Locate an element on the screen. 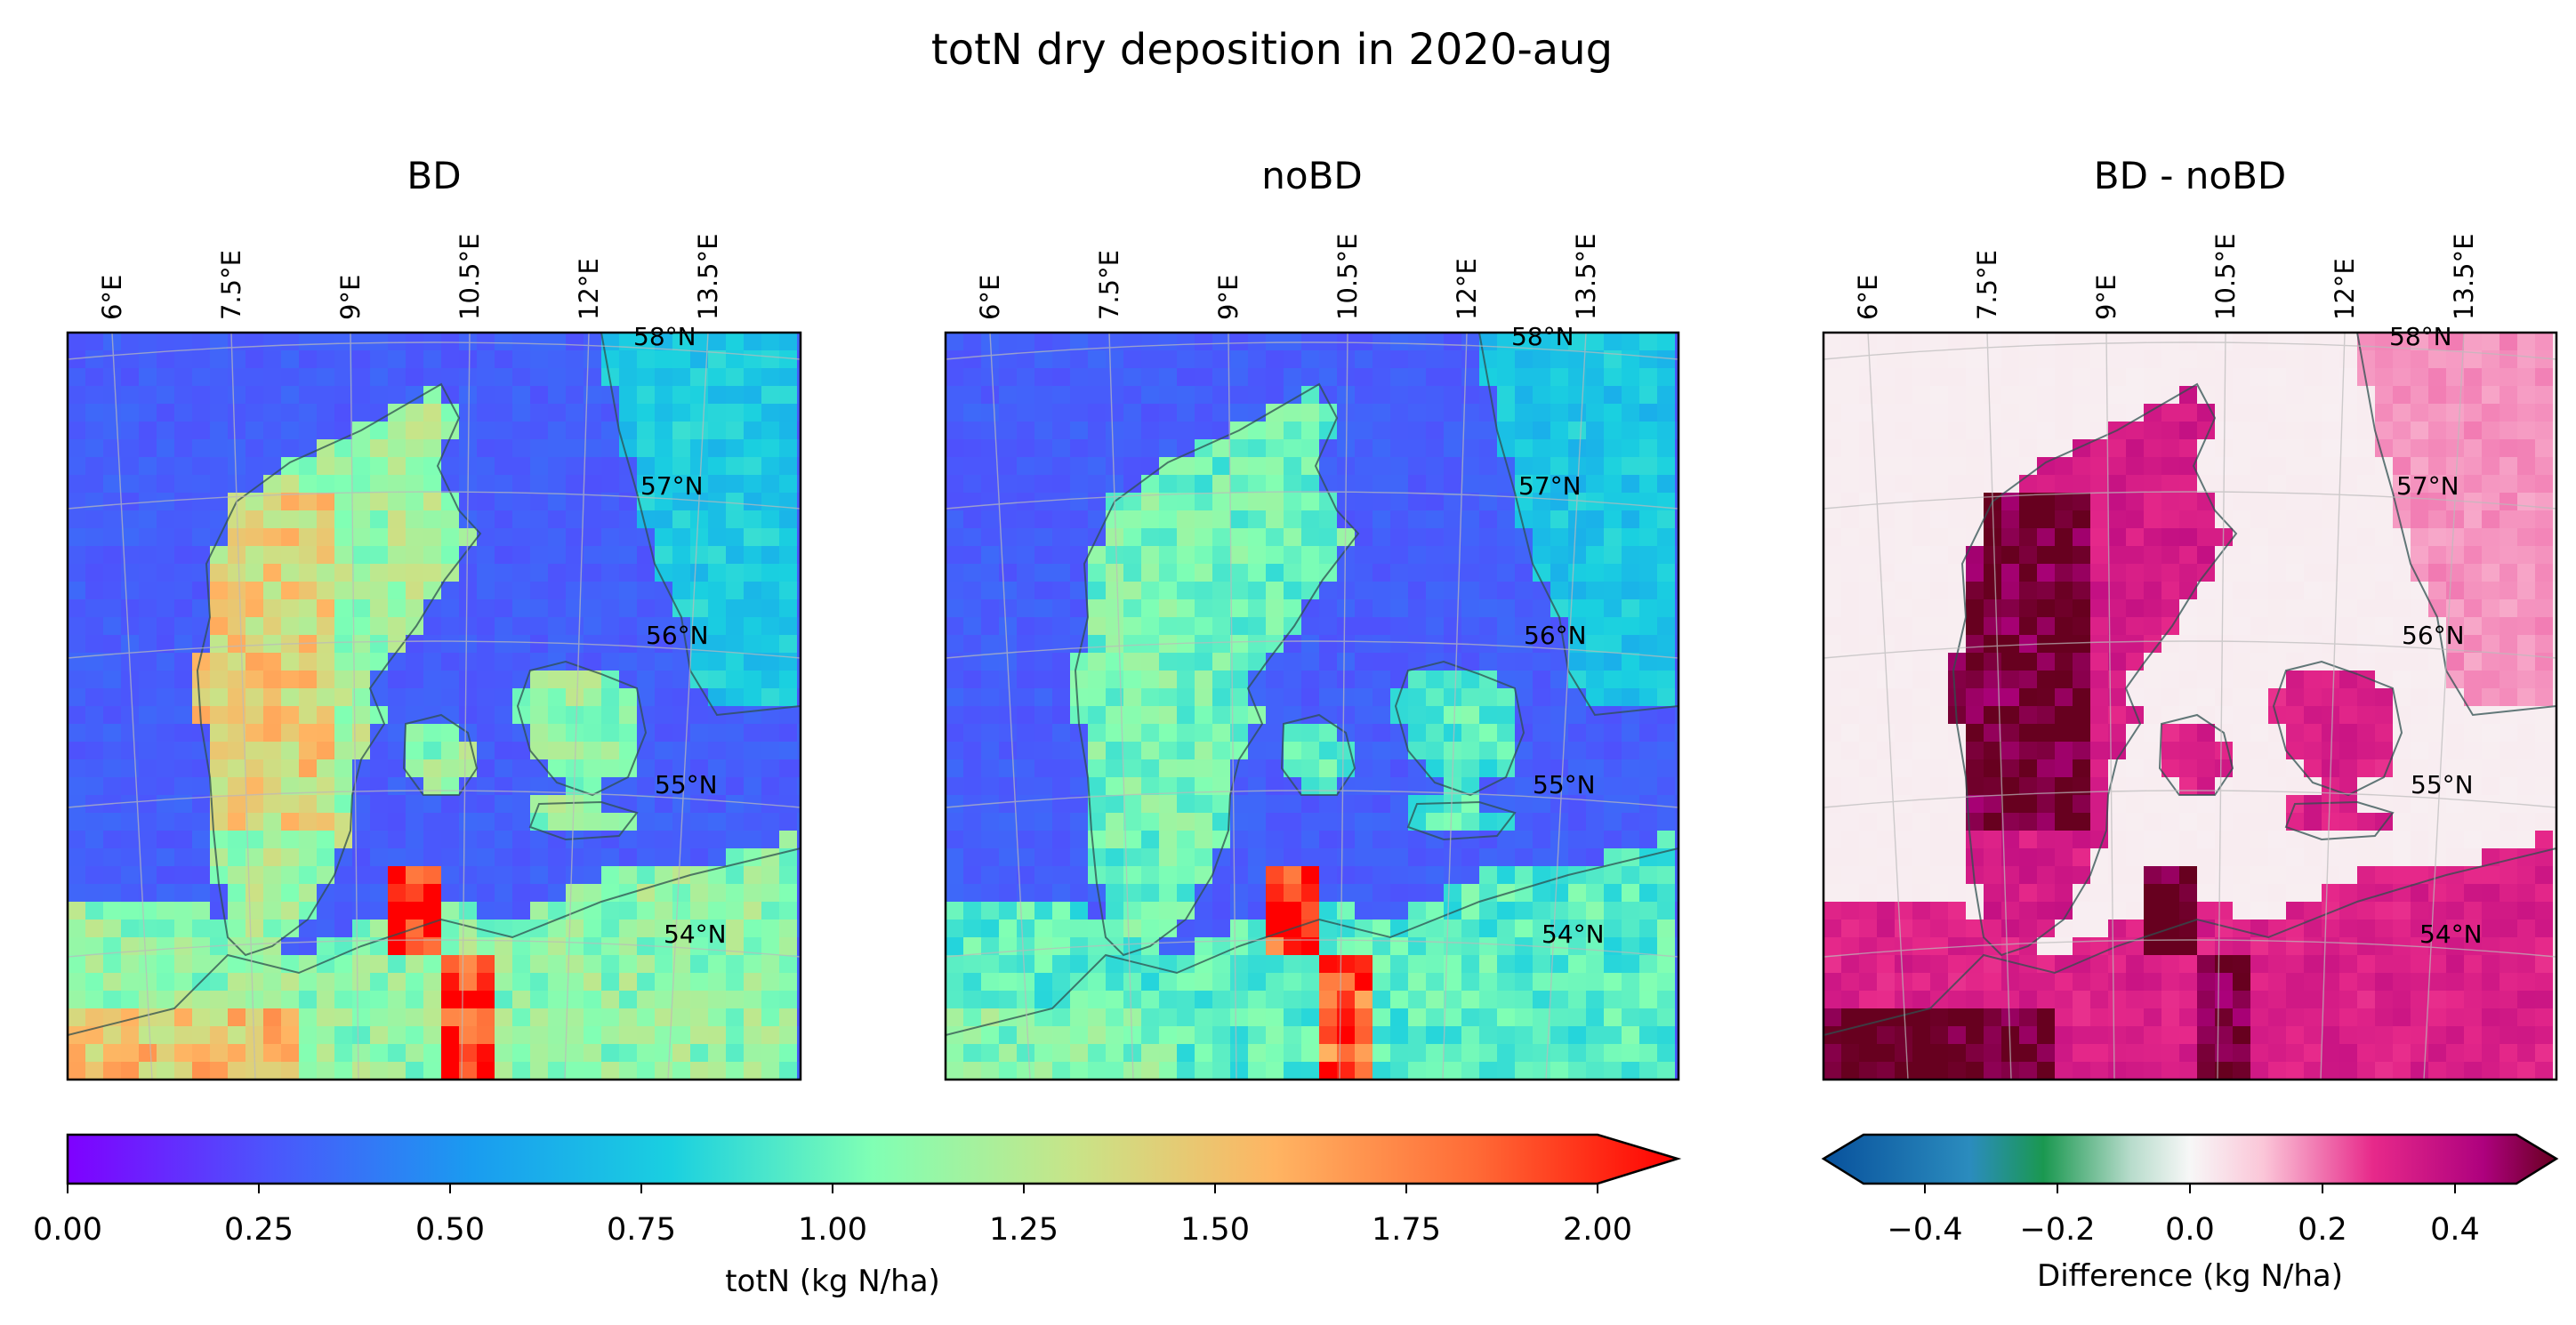  colorbar-diff-label: Difference (kg N/ha) is located at coordinates (2190, 1276).